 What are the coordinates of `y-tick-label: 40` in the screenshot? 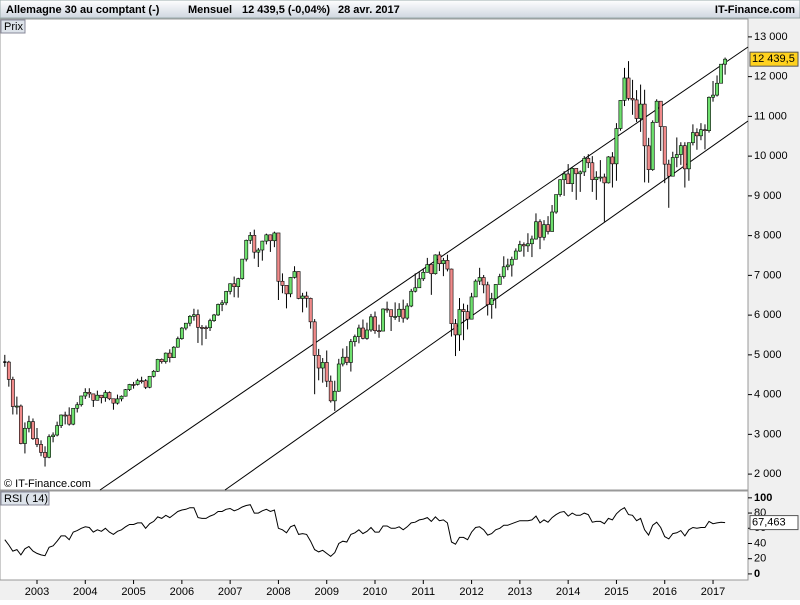 It's located at (760, 543).